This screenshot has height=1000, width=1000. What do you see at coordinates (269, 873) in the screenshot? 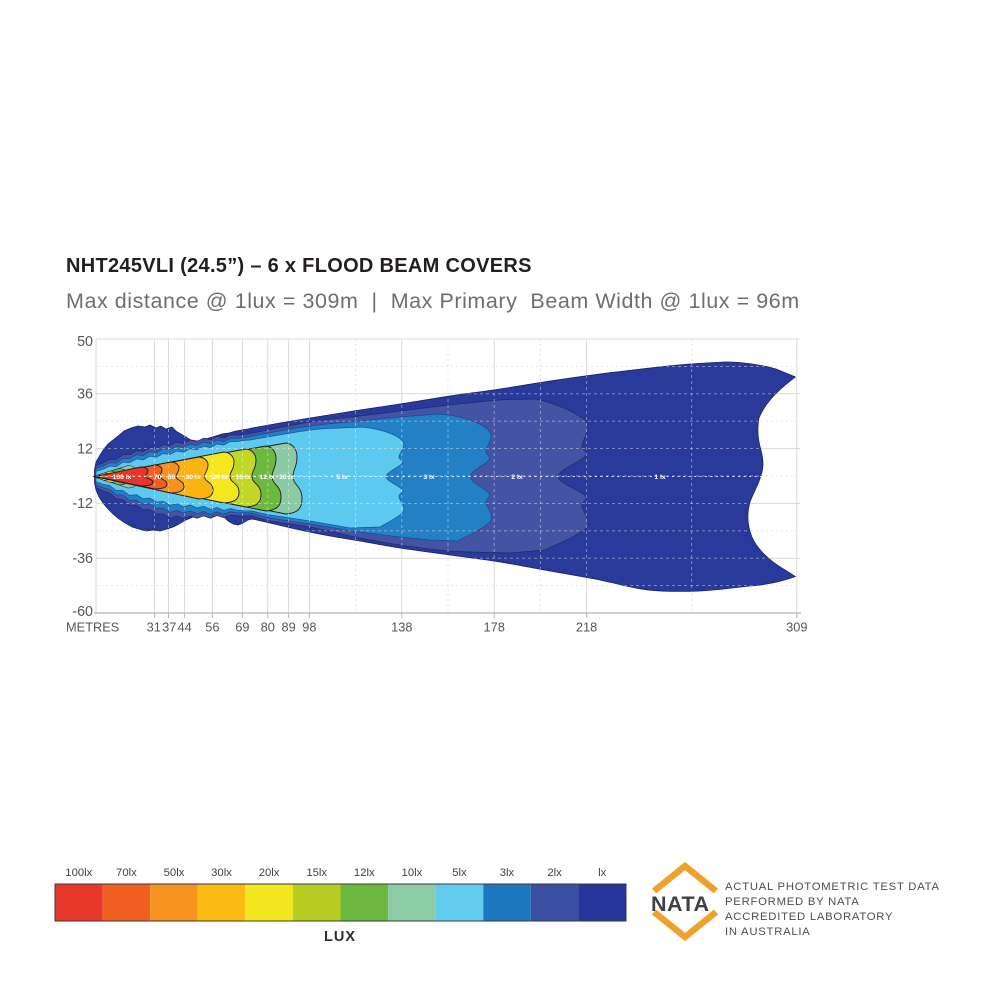
I see `svg-text: 20lx` at bounding box center [269, 873].